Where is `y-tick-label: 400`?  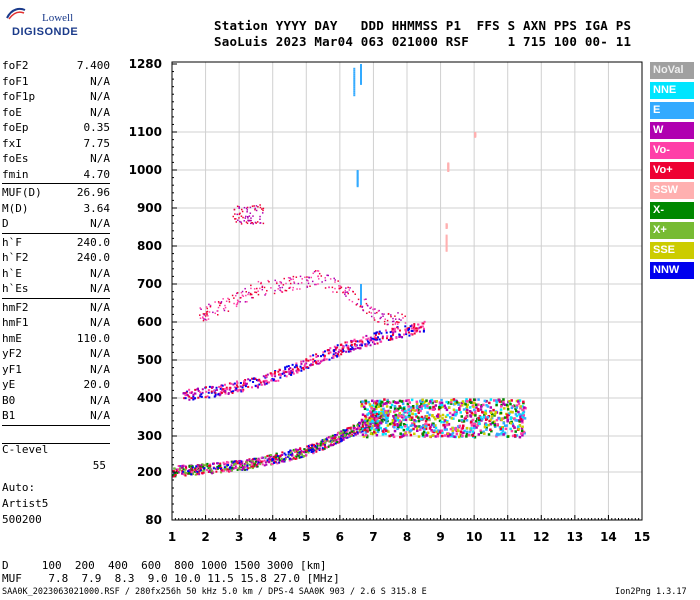
y-tick-label: 400 is located at coordinates (149, 398).